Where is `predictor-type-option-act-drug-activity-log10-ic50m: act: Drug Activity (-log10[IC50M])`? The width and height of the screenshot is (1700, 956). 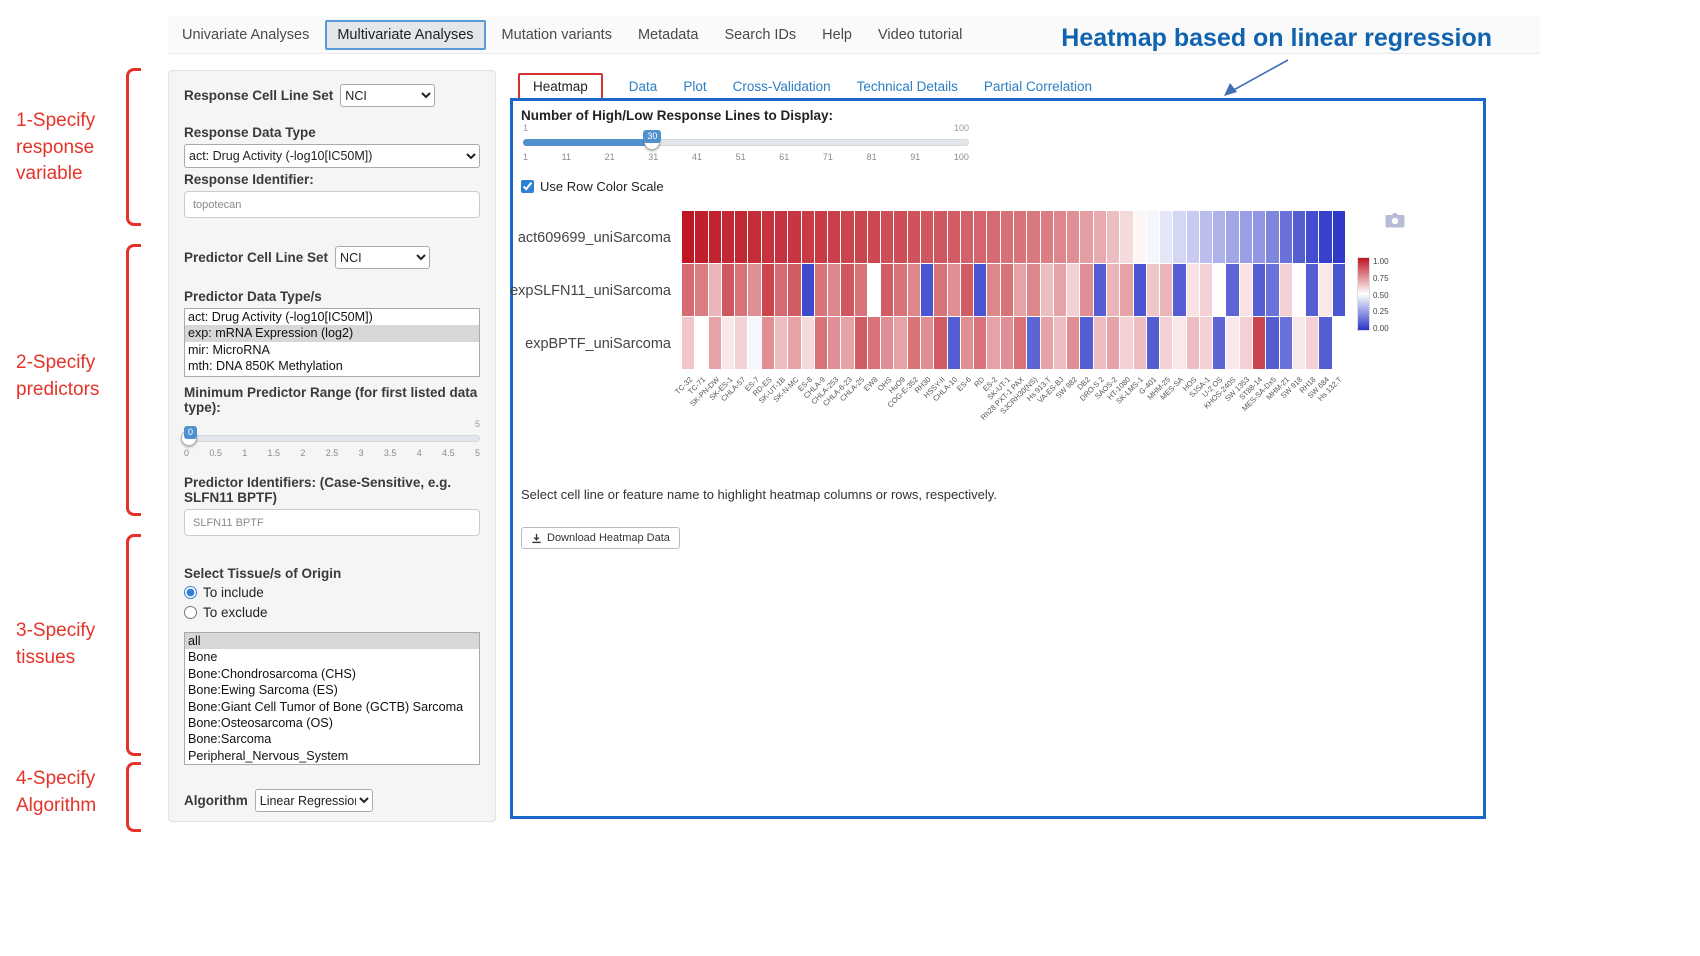
predictor-type-option-act-drug-activity-log10-ic50m: act: Drug Activity (-log10[IC50M]) is located at coordinates (280, 317).